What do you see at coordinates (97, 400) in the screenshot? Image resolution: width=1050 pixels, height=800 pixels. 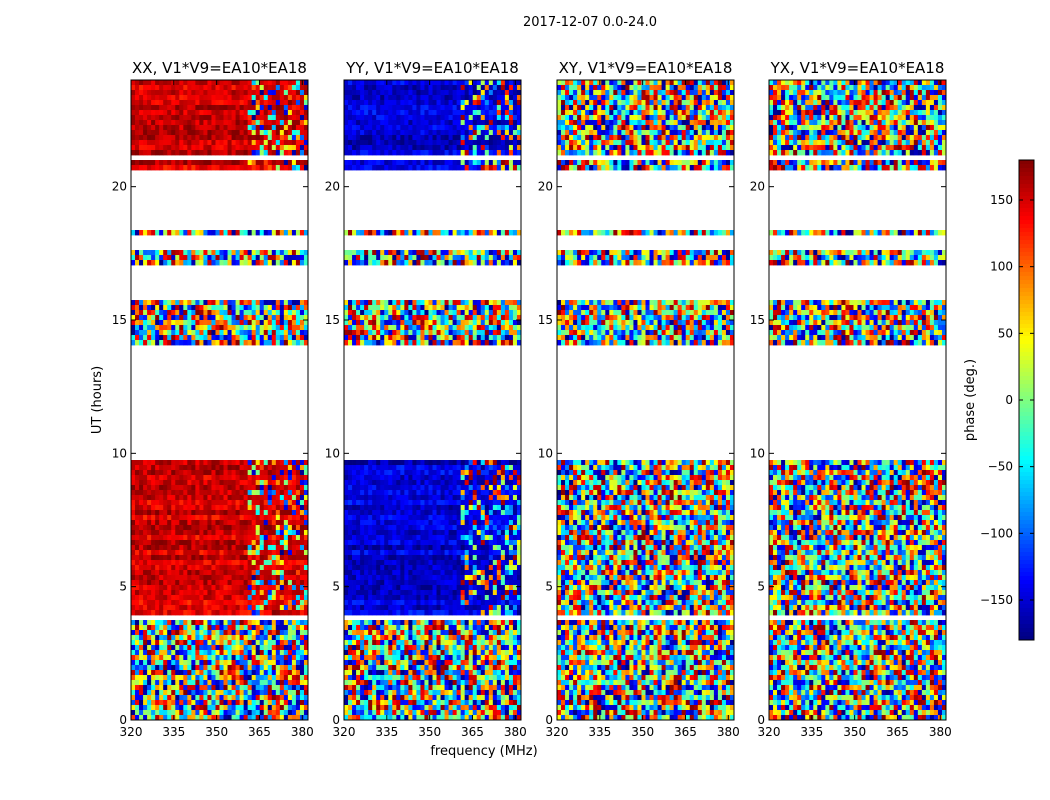 I see `y-axis-label: UT (hours)` at bounding box center [97, 400].